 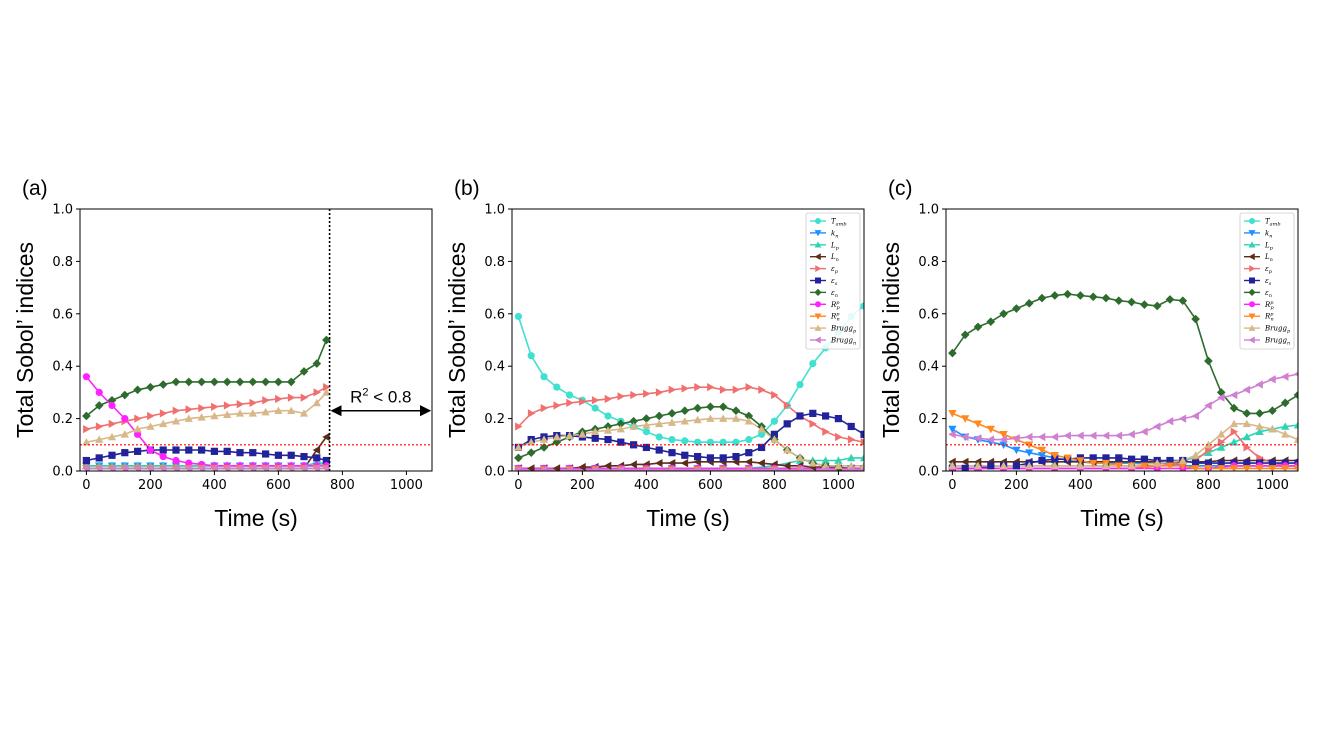 I want to click on legend-label-R_p: Rp p, so click(x=1269, y=305).